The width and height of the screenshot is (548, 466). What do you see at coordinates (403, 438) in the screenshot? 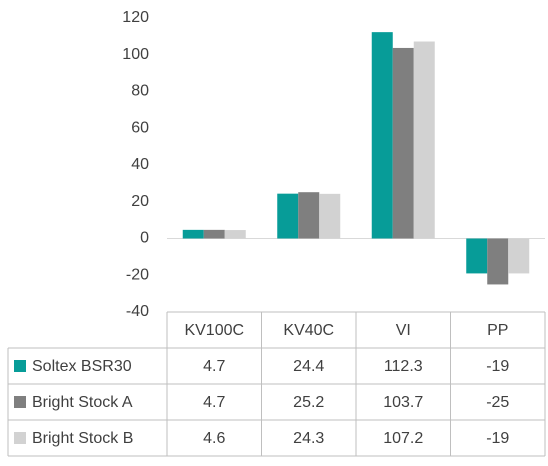
I see `table-value: 107.2` at bounding box center [403, 438].